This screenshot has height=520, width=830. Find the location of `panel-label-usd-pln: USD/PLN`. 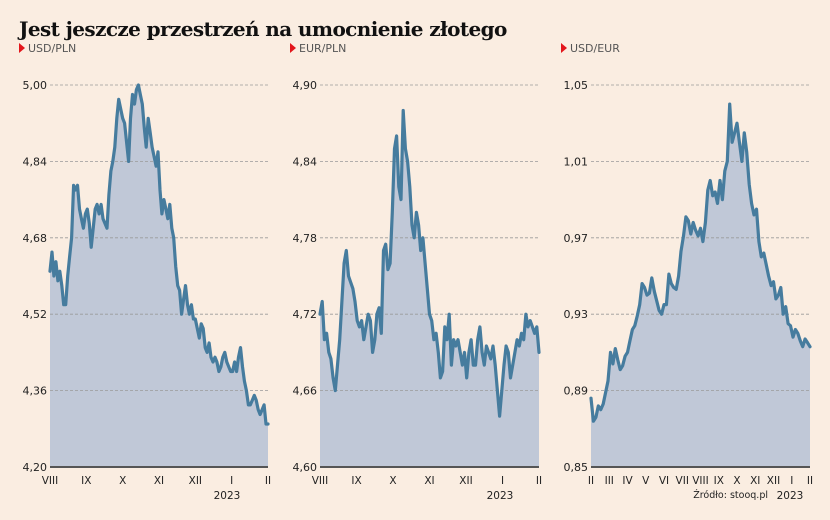

panel-label-usd-pln: USD/PLN is located at coordinates (47, 48).